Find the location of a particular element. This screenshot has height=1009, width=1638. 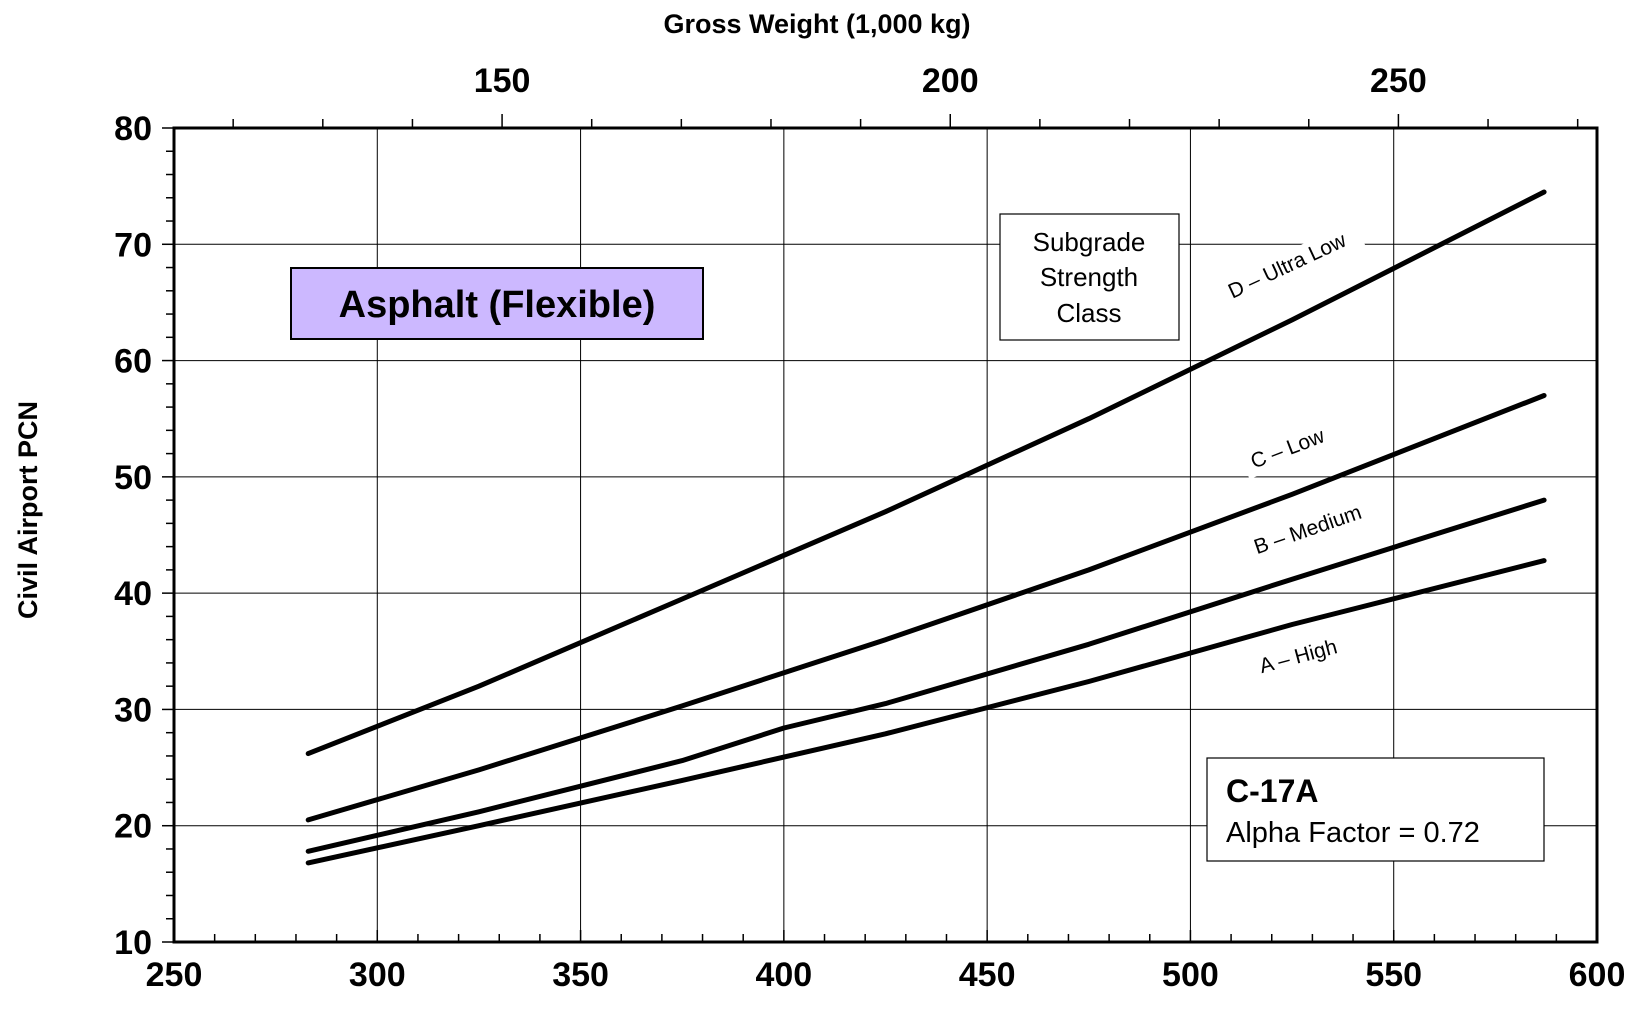

curve-label: C – Low is located at coordinates (1288, 448).